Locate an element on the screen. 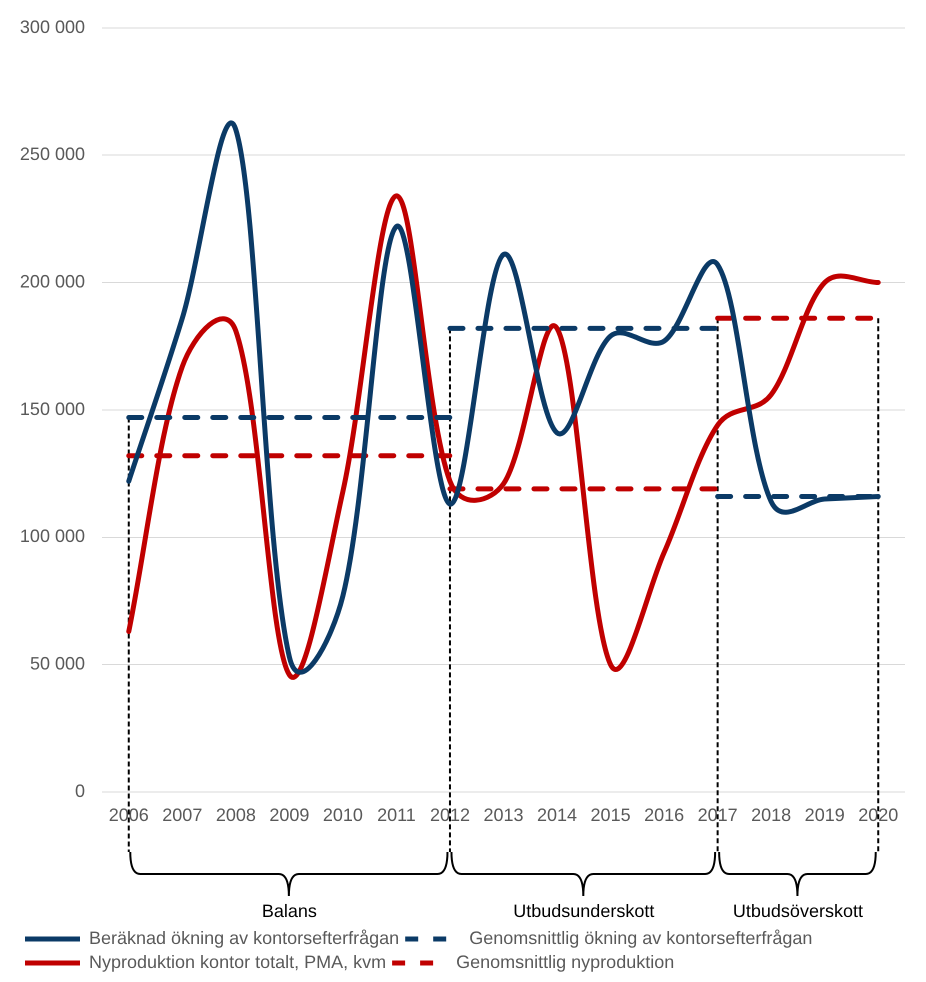 The image size is (926, 982). text: Utbudsöverskott is located at coordinates (797, 910).